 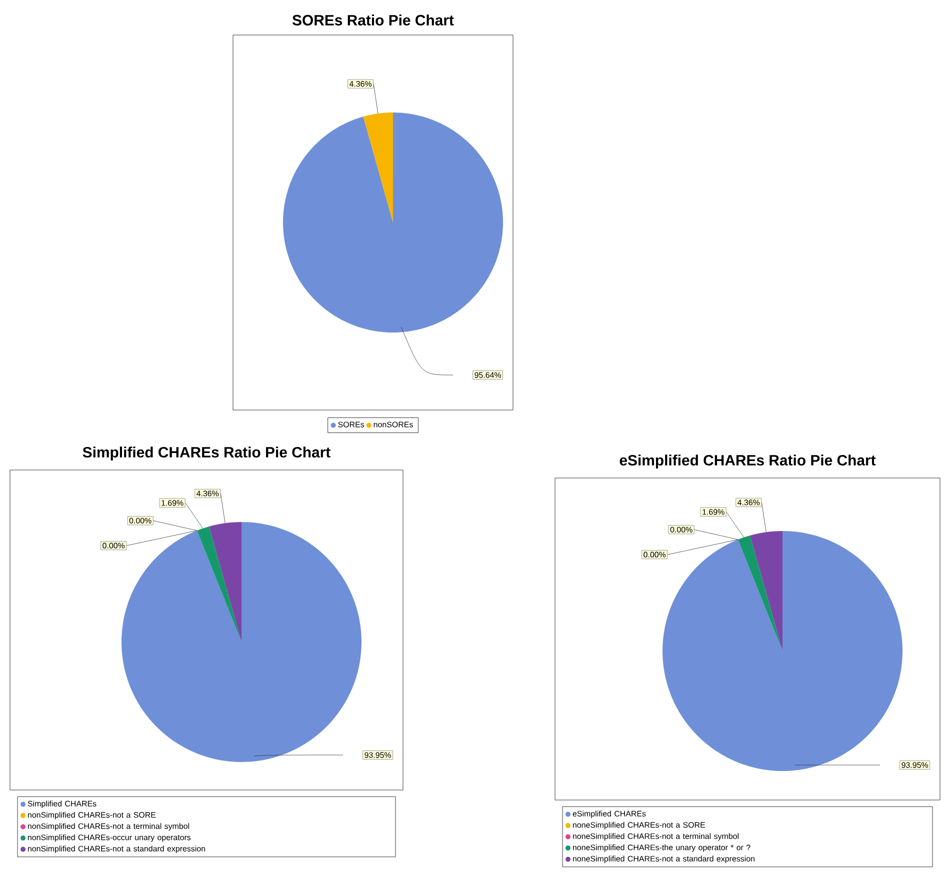 What do you see at coordinates (748, 461) in the screenshot?
I see `chart-title: eSimplified CHAREs Ratio Pie Chart` at bounding box center [748, 461].